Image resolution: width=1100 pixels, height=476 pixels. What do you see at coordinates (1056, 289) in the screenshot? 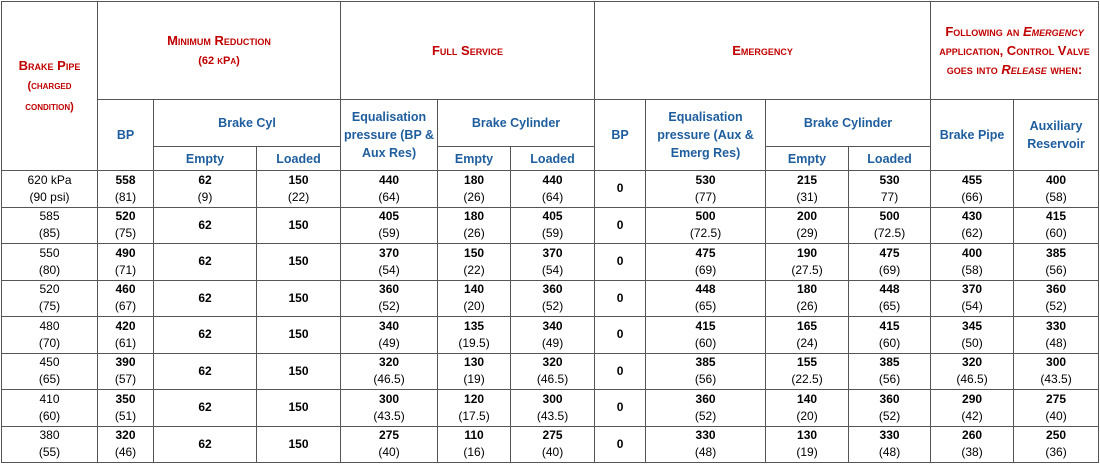
I see `cell-kpa: 360` at bounding box center [1056, 289].